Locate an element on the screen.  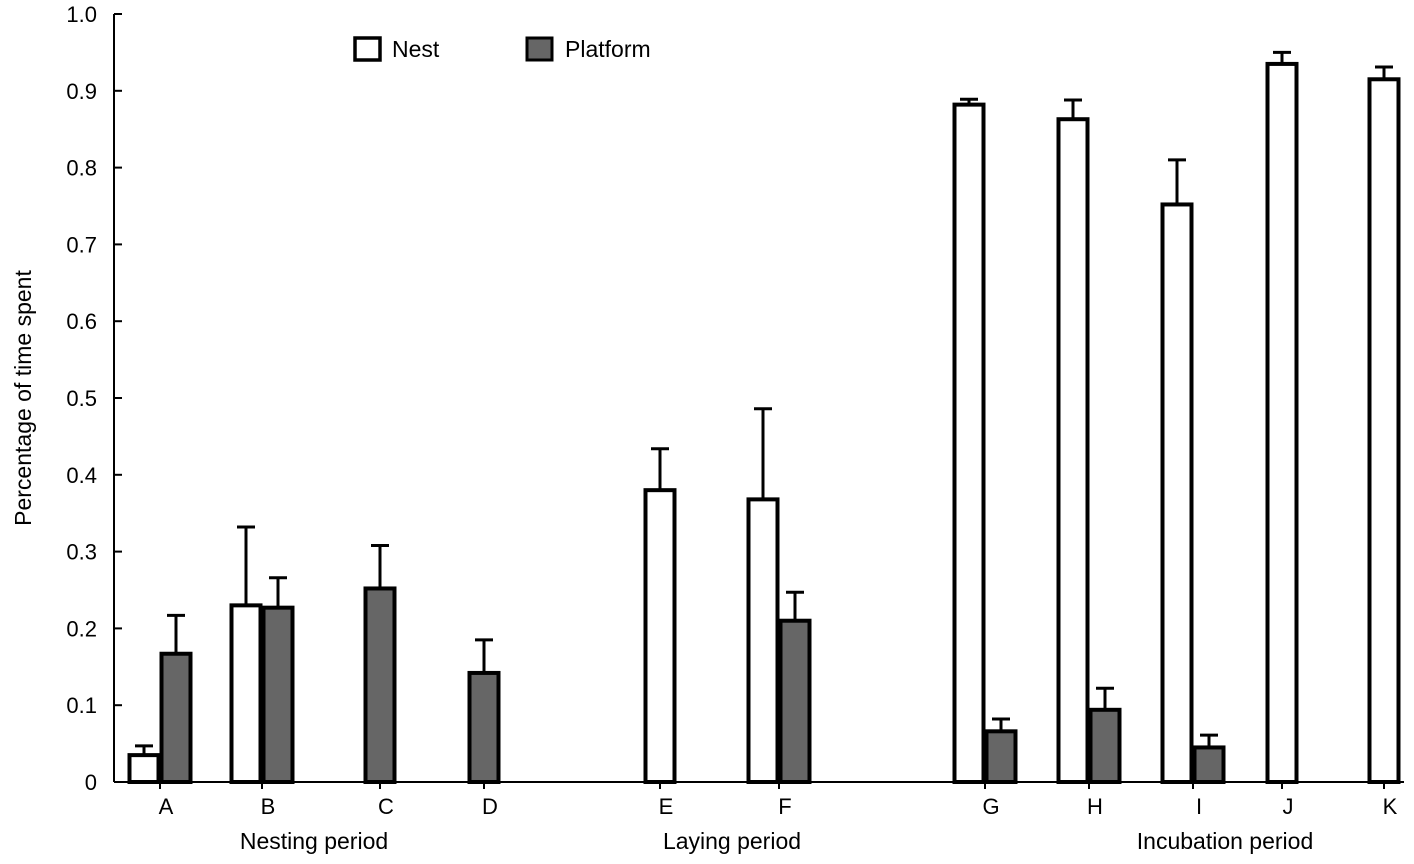
y-tick-label: 0.7 is located at coordinates (81, 244).